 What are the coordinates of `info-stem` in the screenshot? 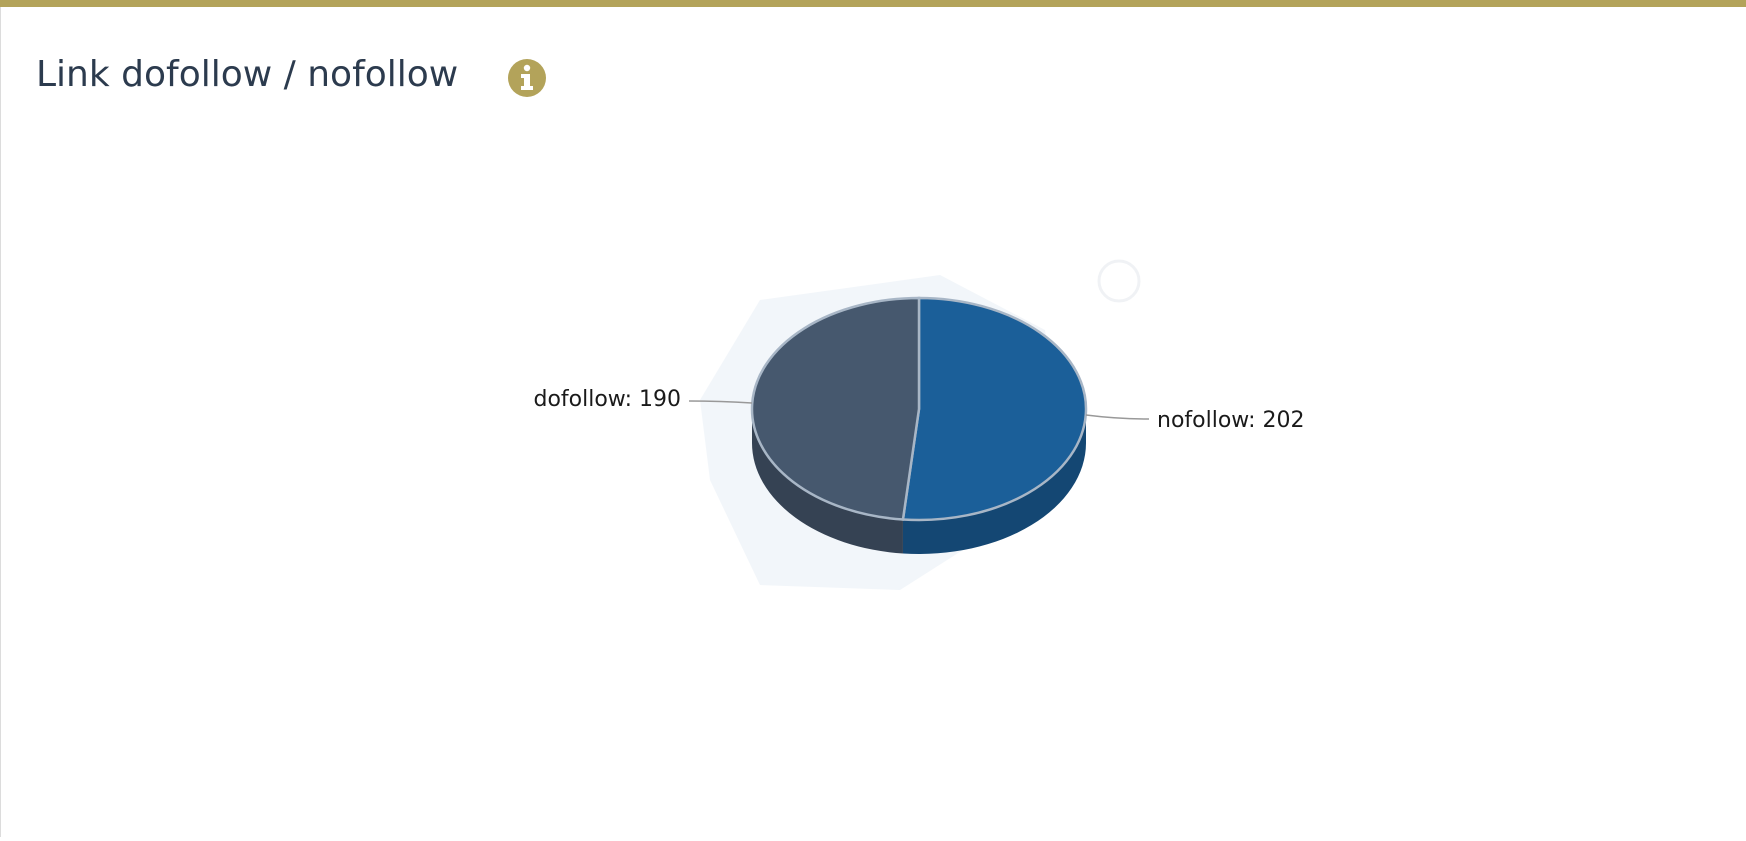 It's located at (527, 82).